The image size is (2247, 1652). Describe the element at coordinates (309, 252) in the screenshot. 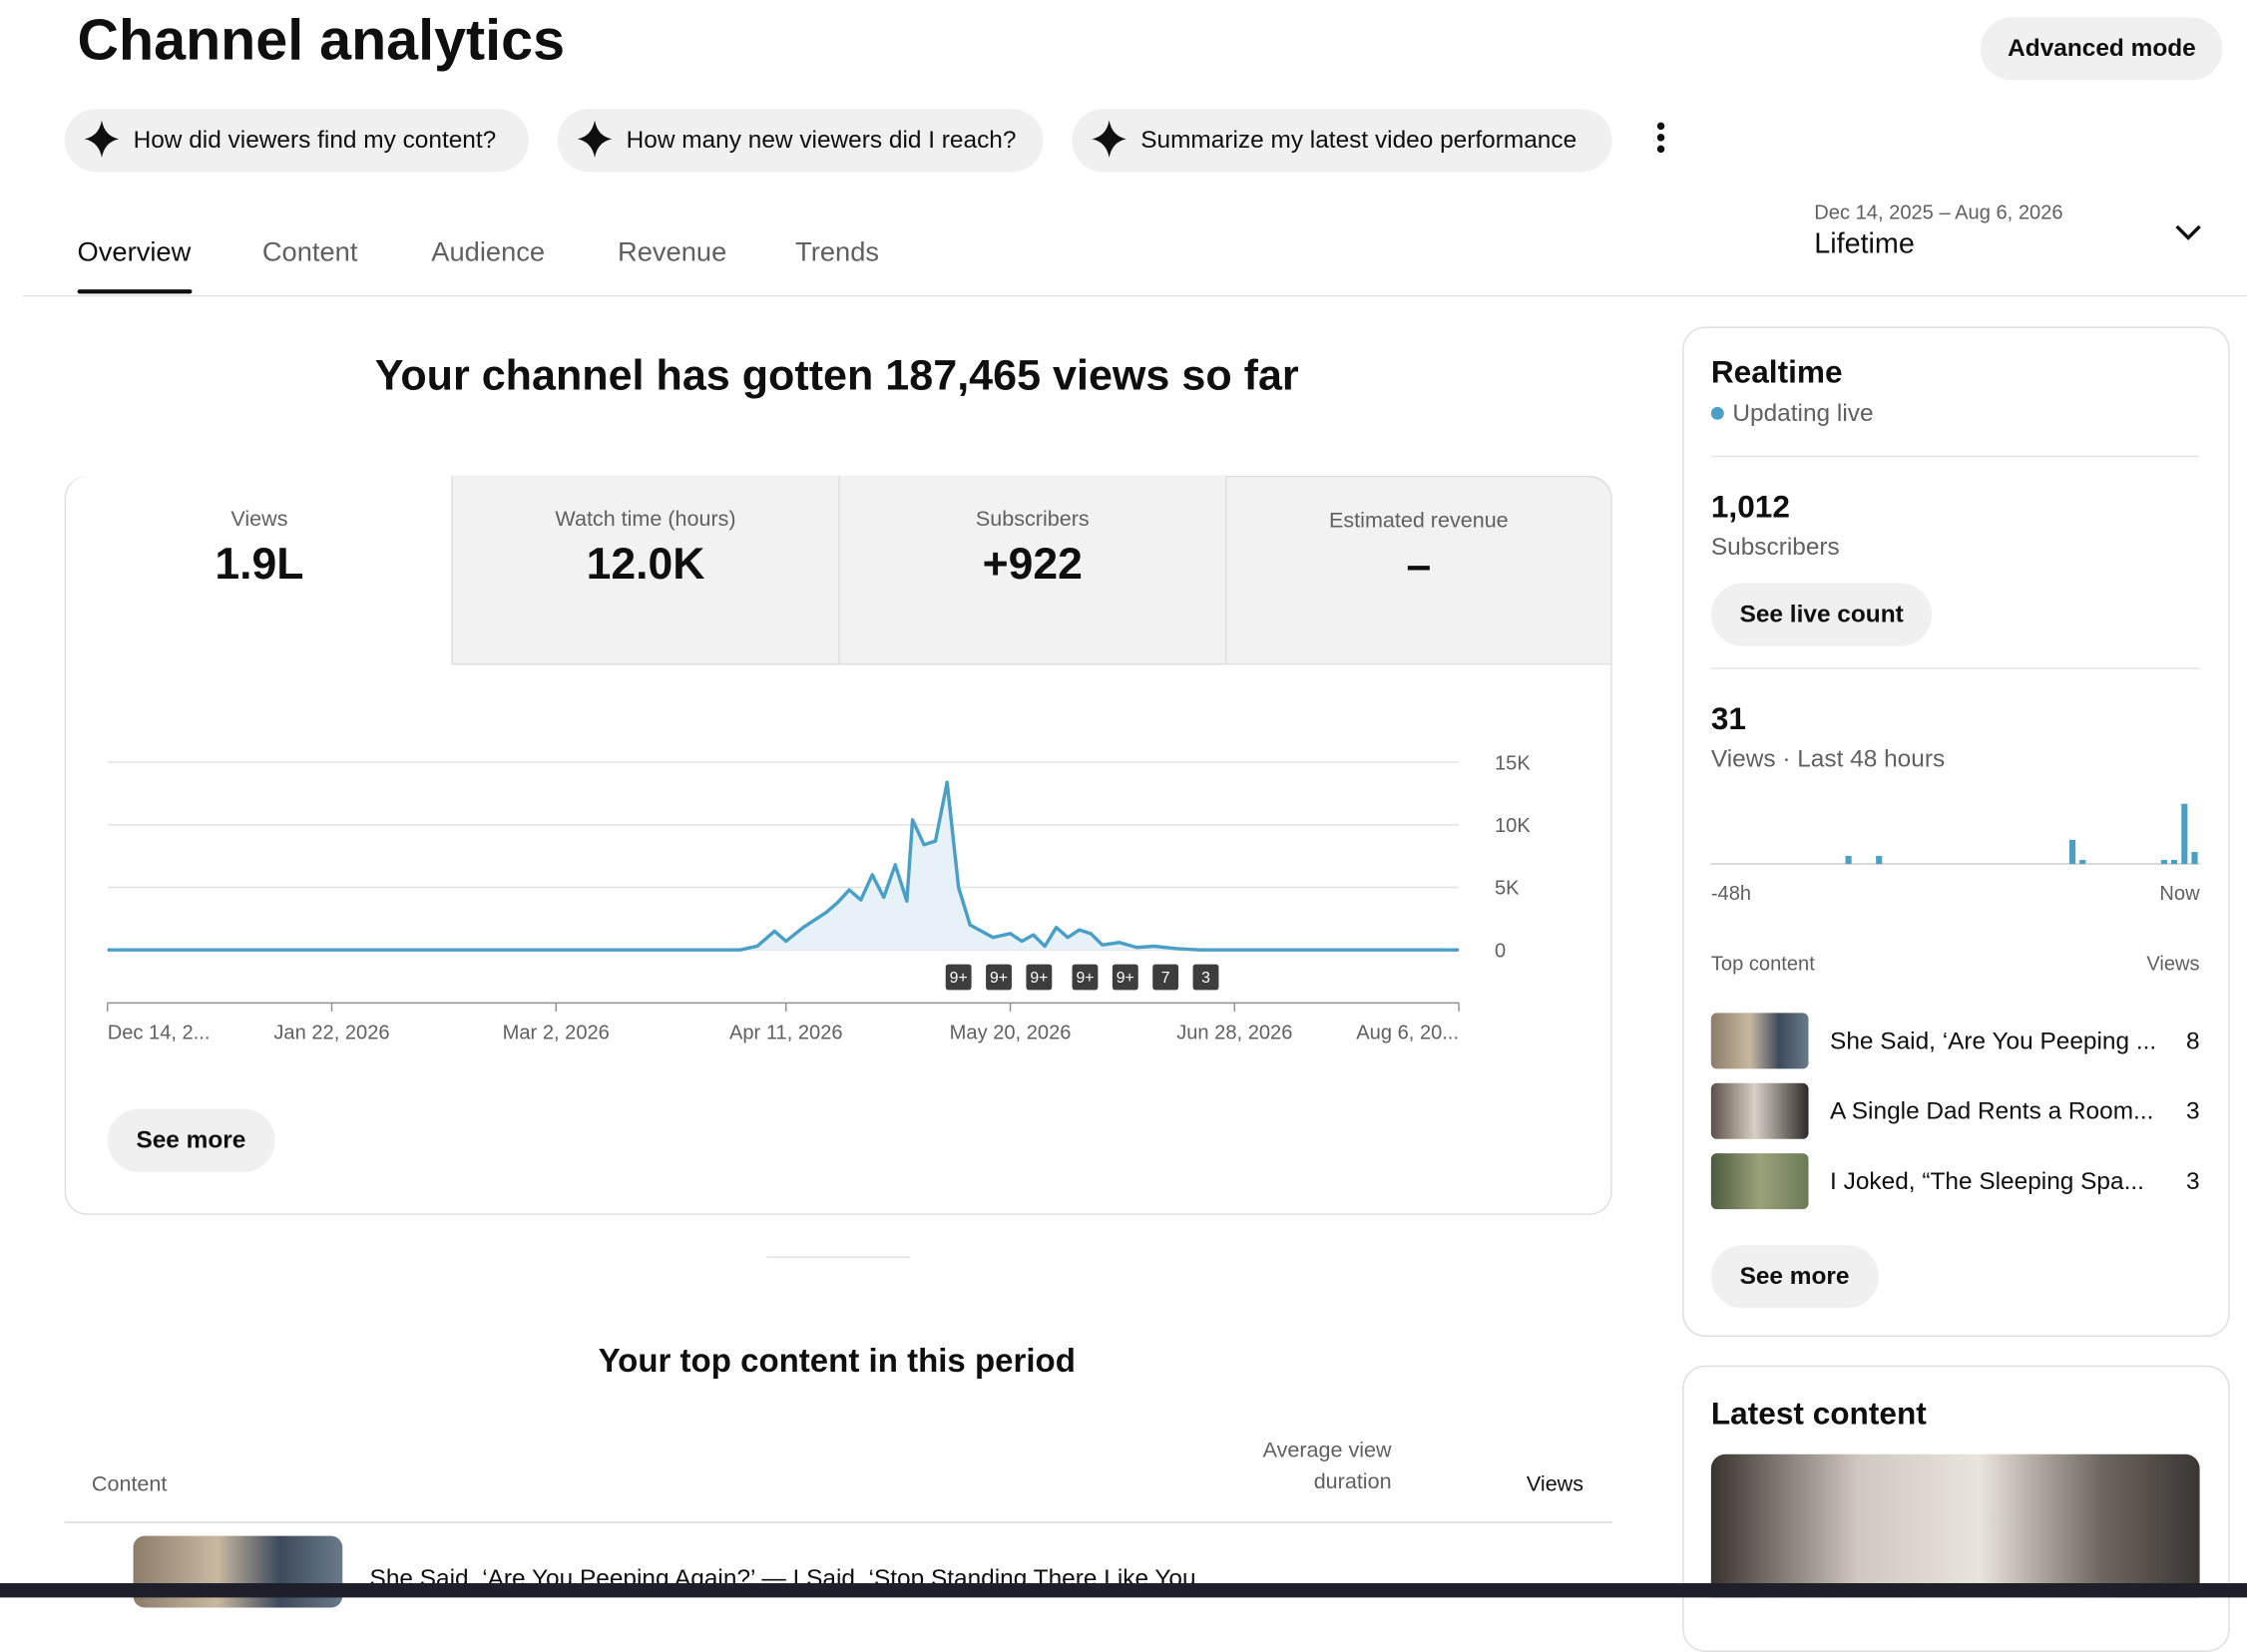

I see `tab: Content` at that location.